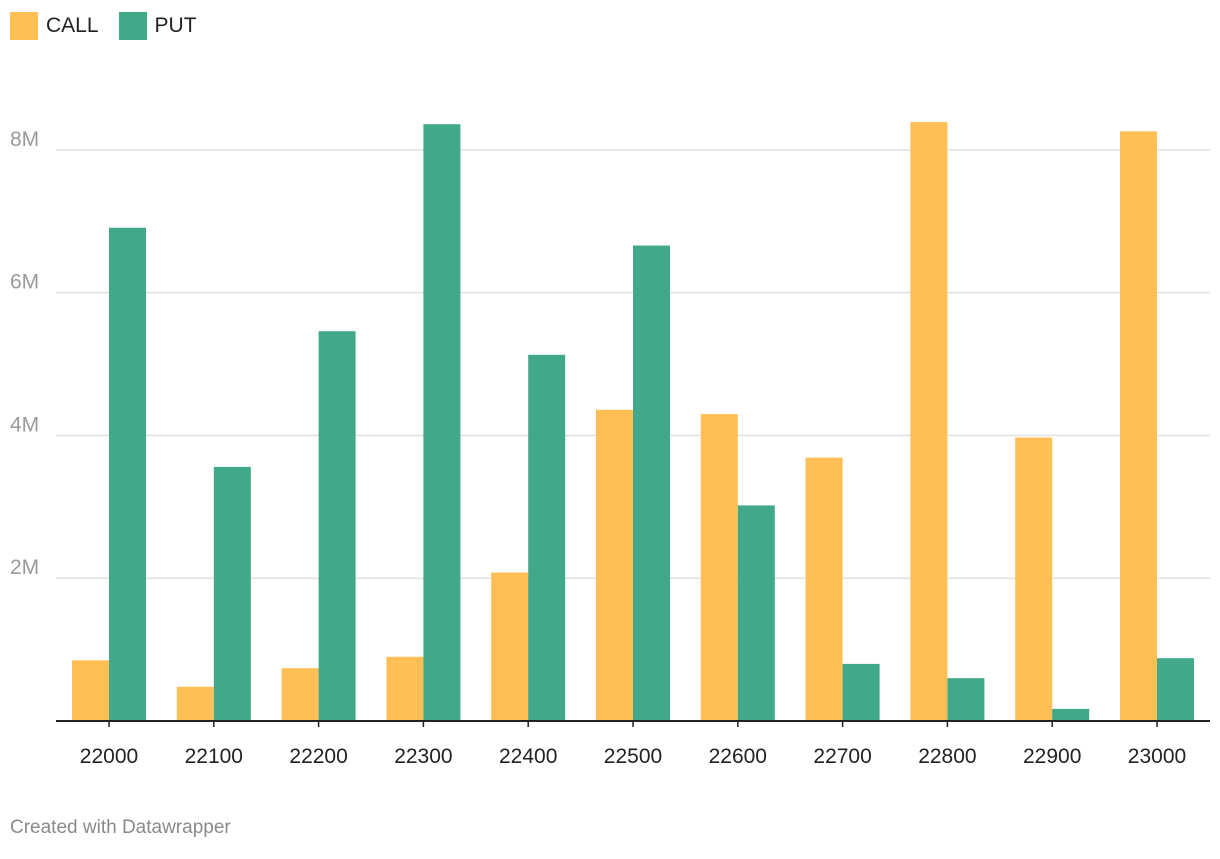 The image size is (1220, 859). I want to click on legend-label-put: PUT, so click(175, 25).